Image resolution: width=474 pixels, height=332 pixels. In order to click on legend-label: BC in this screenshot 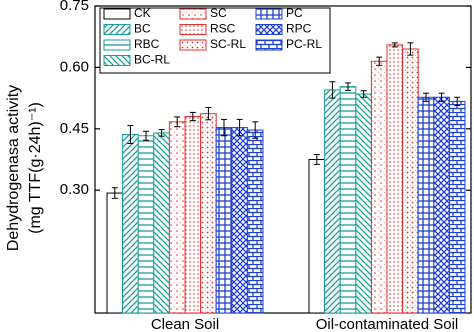, I will do `click(142, 29)`.